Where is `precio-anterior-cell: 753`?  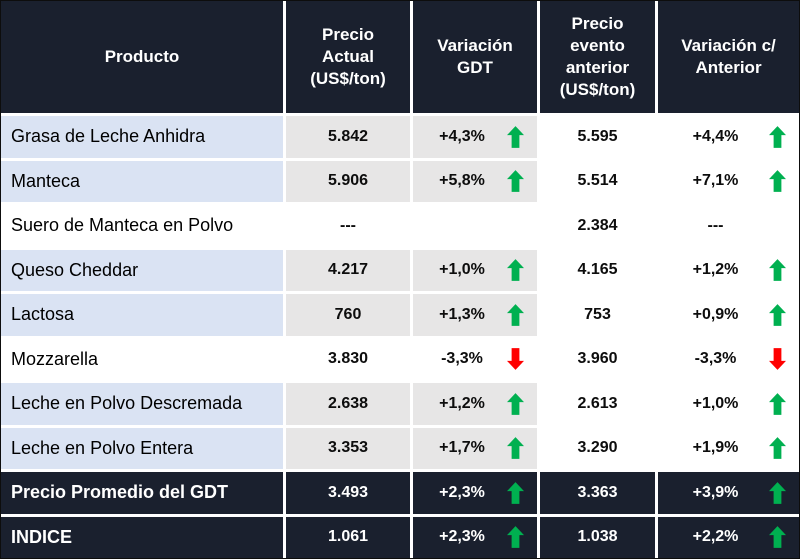 precio-anterior-cell: 753 is located at coordinates (597, 315).